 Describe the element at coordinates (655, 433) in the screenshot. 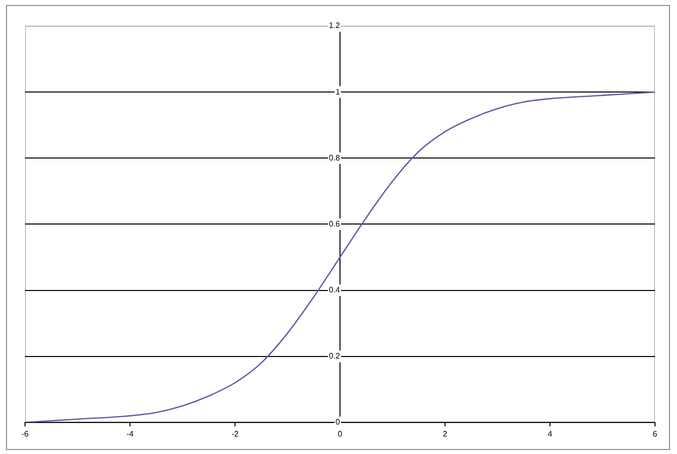

I see `x-tick-label: 6` at that location.